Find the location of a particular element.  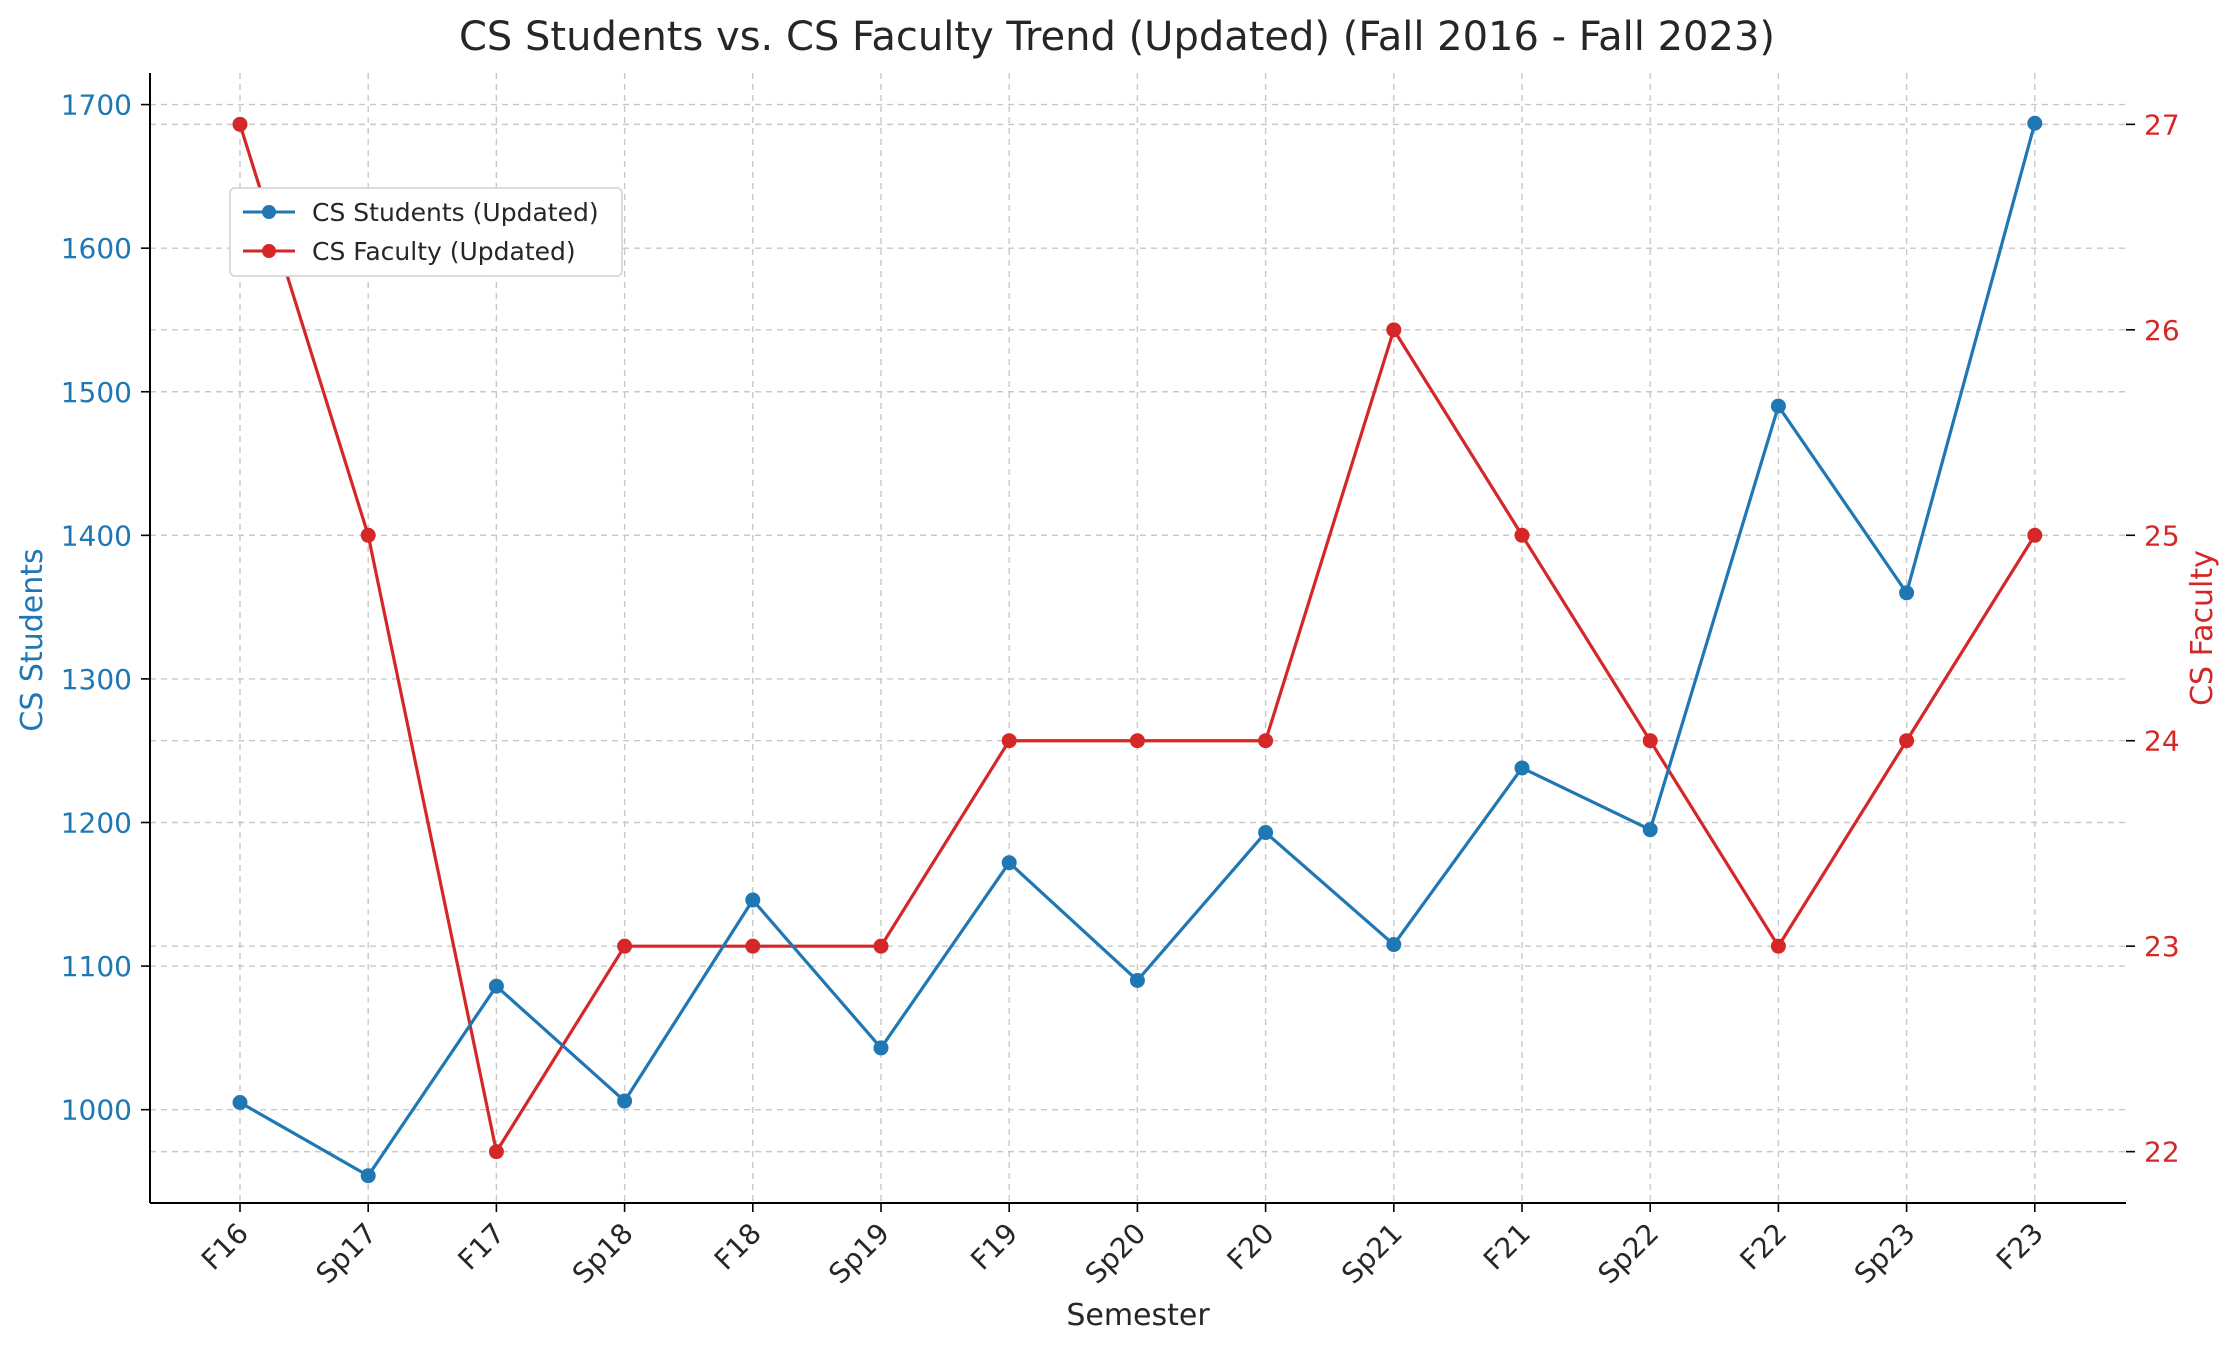

y-tick-label-left: 1200 is located at coordinates (96, 823).